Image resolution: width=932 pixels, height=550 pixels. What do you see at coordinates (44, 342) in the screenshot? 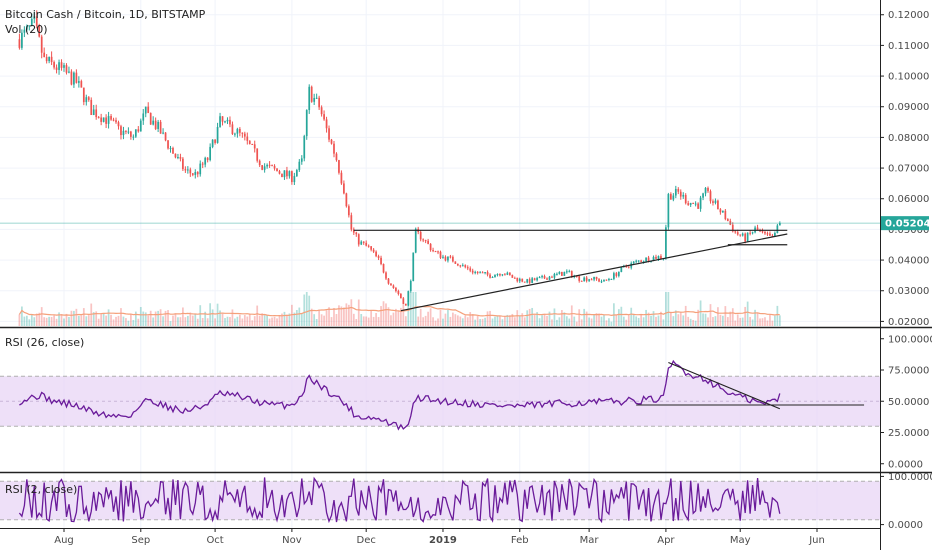
I see `rsi-26-title: RSI (26, close)` at bounding box center [44, 342].